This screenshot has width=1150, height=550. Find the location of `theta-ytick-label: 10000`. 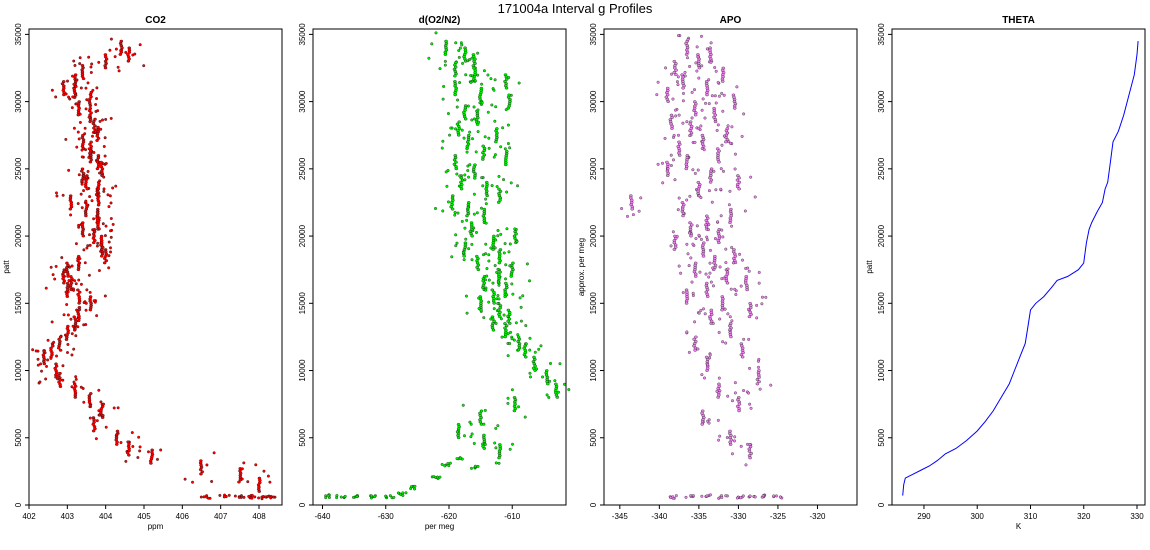

theta-ytick-label: 10000 is located at coordinates (881, 370).